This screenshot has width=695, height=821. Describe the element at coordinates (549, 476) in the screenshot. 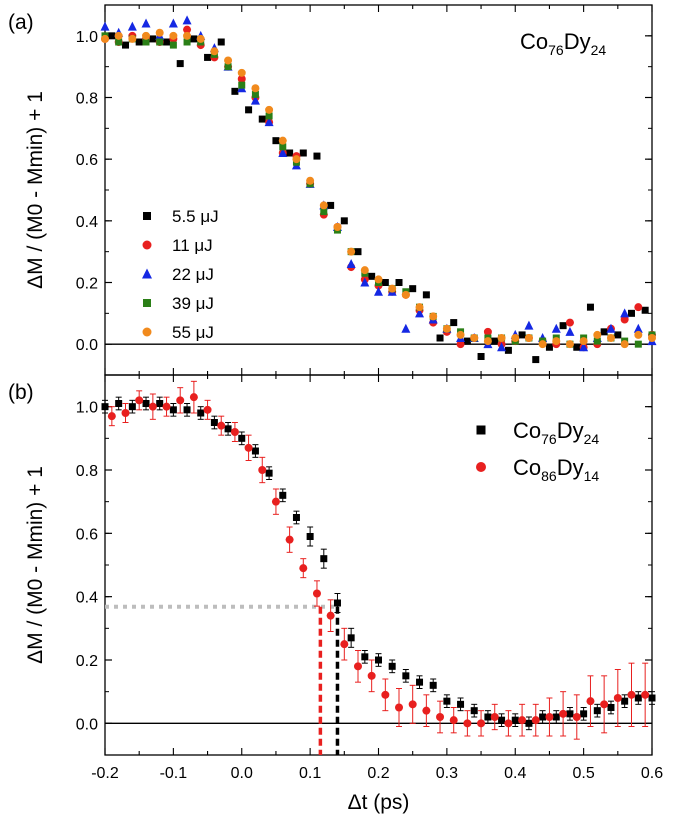

I see `text-part: 86` at that location.